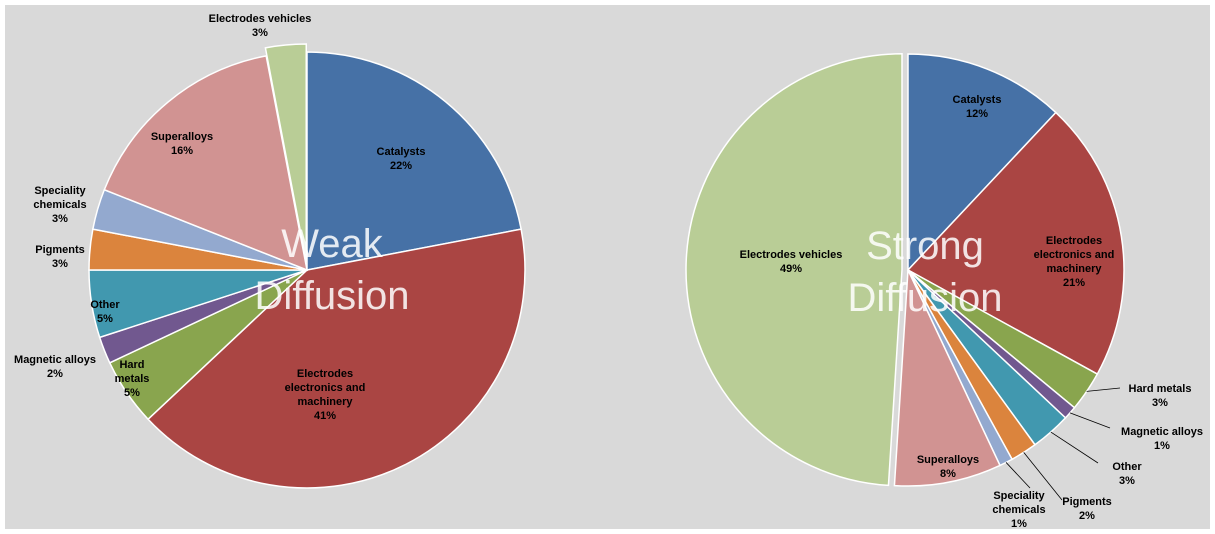 The width and height of the screenshot is (1215, 534). Describe the element at coordinates (948, 467) in the screenshot. I see `slice-label: Superalloys 8%` at that location.